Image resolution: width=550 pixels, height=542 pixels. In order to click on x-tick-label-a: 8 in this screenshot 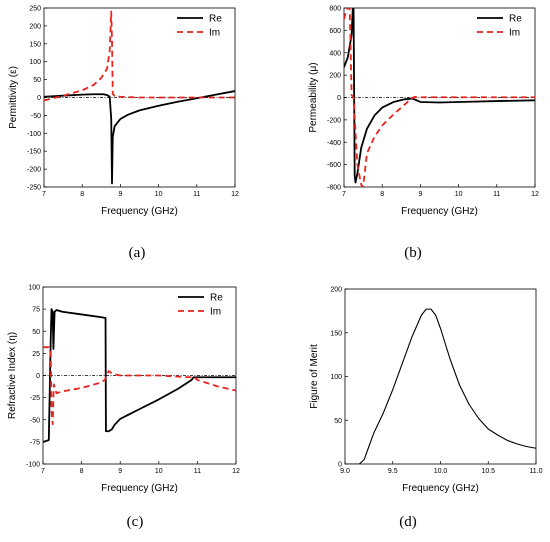, I will do `click(82, 194)`.